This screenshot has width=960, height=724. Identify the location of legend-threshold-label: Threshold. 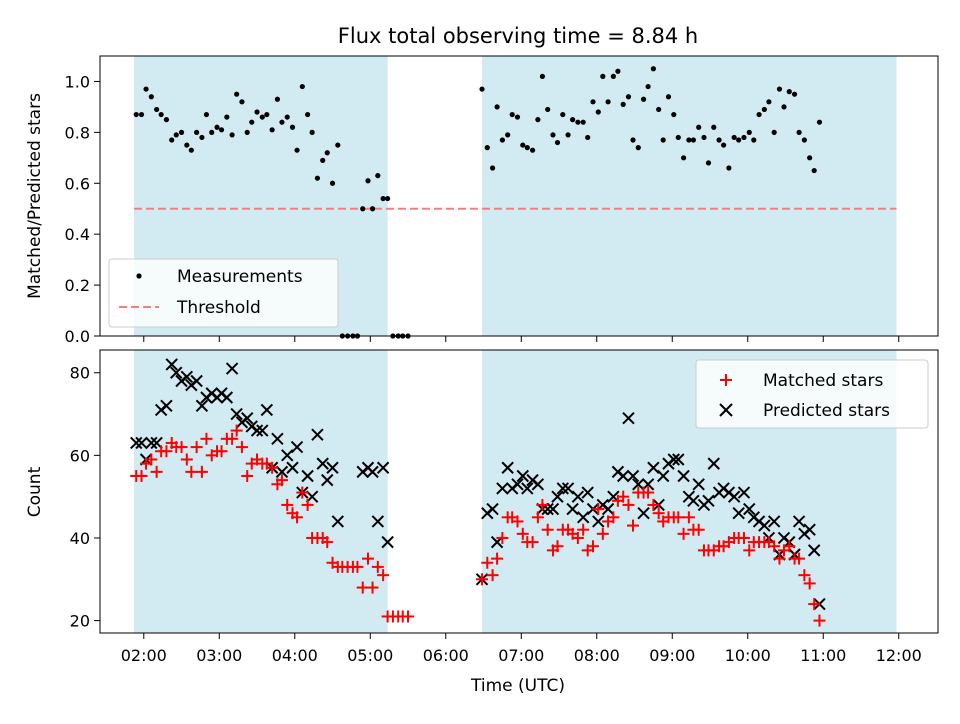
(218, 308).